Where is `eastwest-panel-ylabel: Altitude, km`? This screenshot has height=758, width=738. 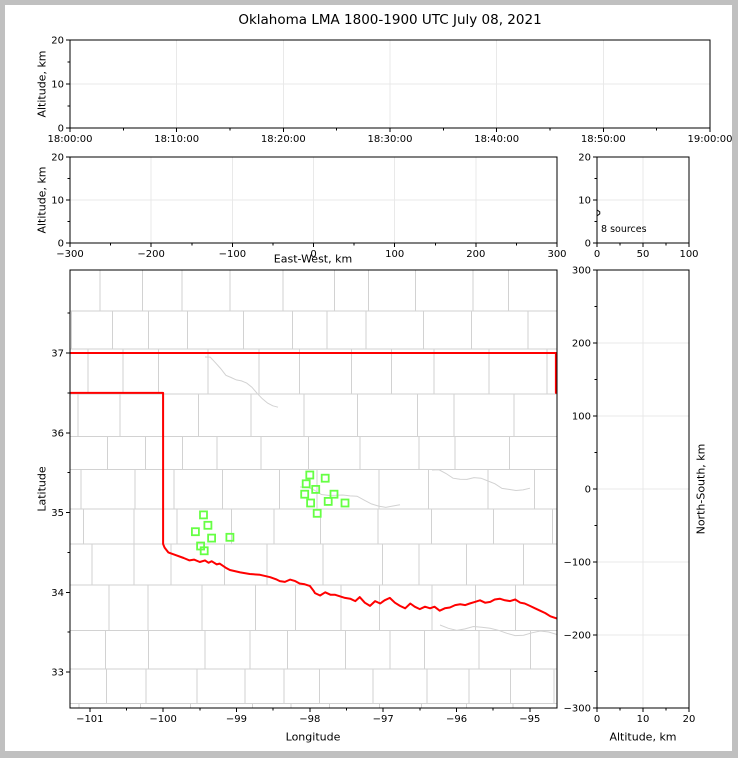 eastwest-panel-ylabel: Altitude, km is located at coordinates (42, 200).